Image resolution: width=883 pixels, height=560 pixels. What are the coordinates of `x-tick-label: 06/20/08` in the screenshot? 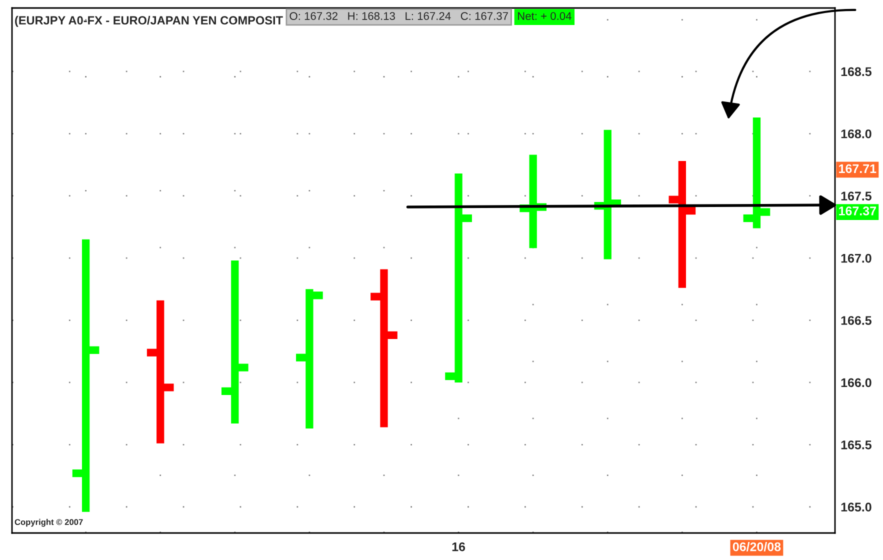 It's located at (756, 547).